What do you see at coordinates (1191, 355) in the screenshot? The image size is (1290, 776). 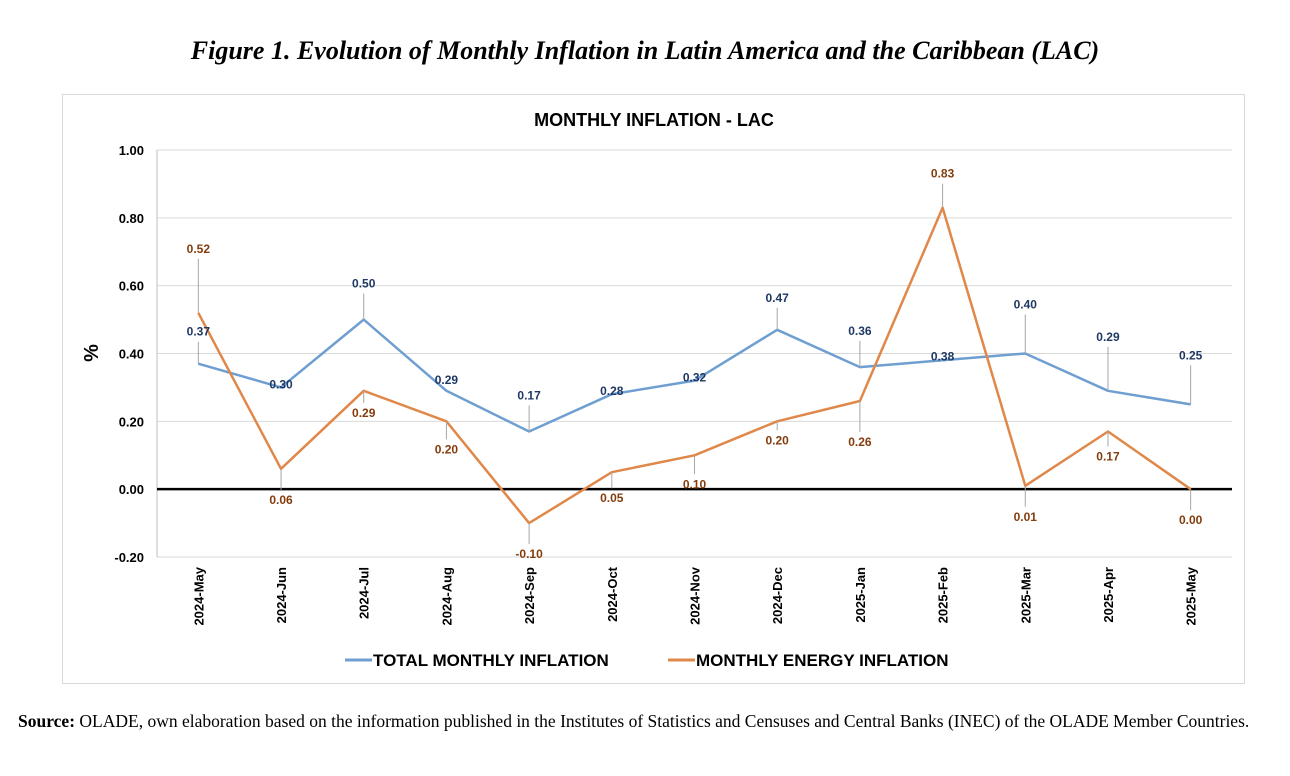 I see `data-label: 0.25` at bounding box center [1191, 355].